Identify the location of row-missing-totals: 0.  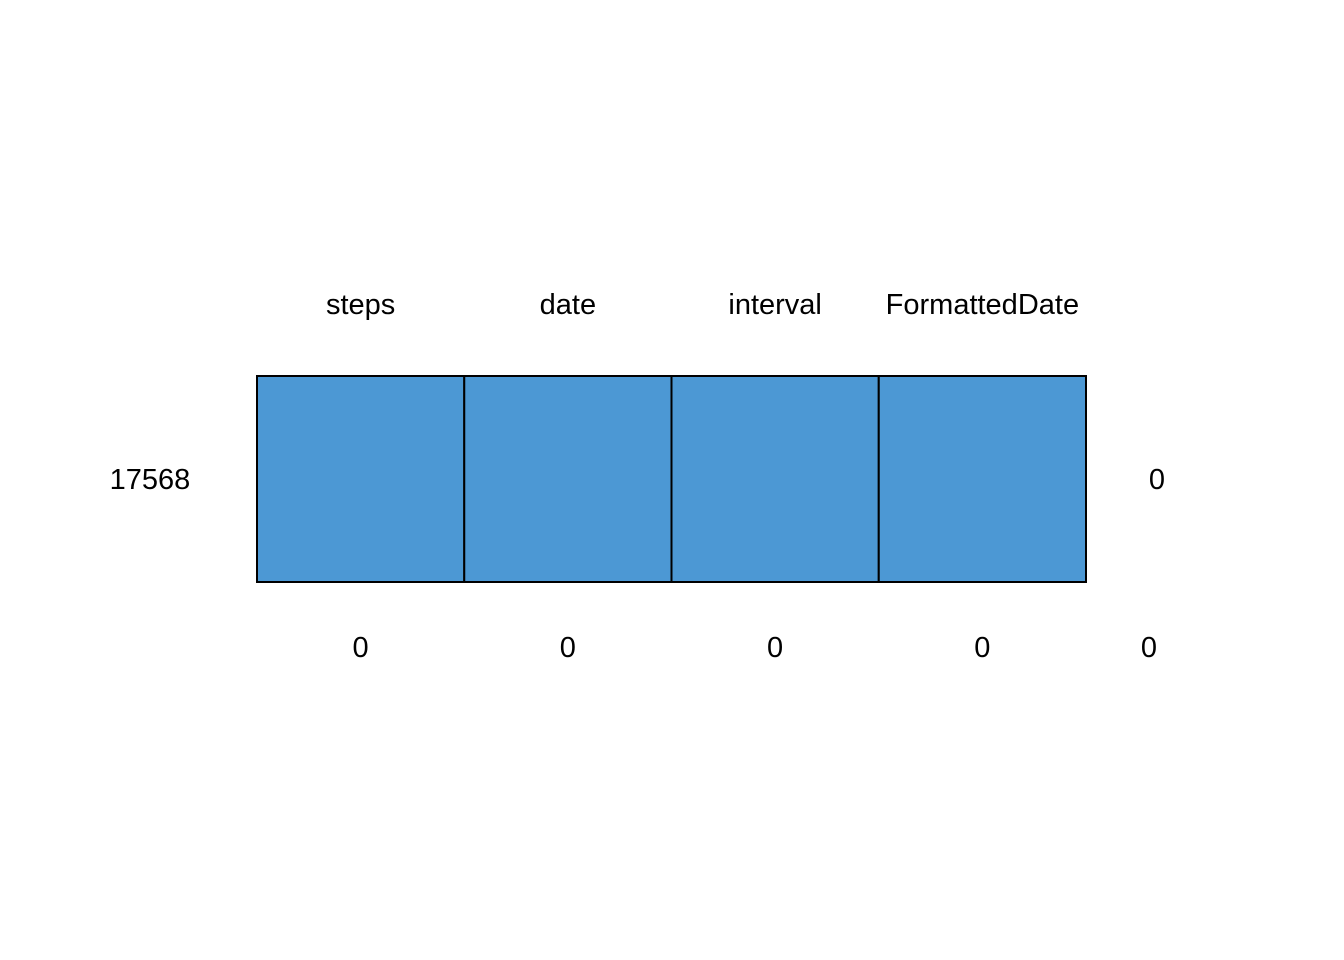
(1157, 480).